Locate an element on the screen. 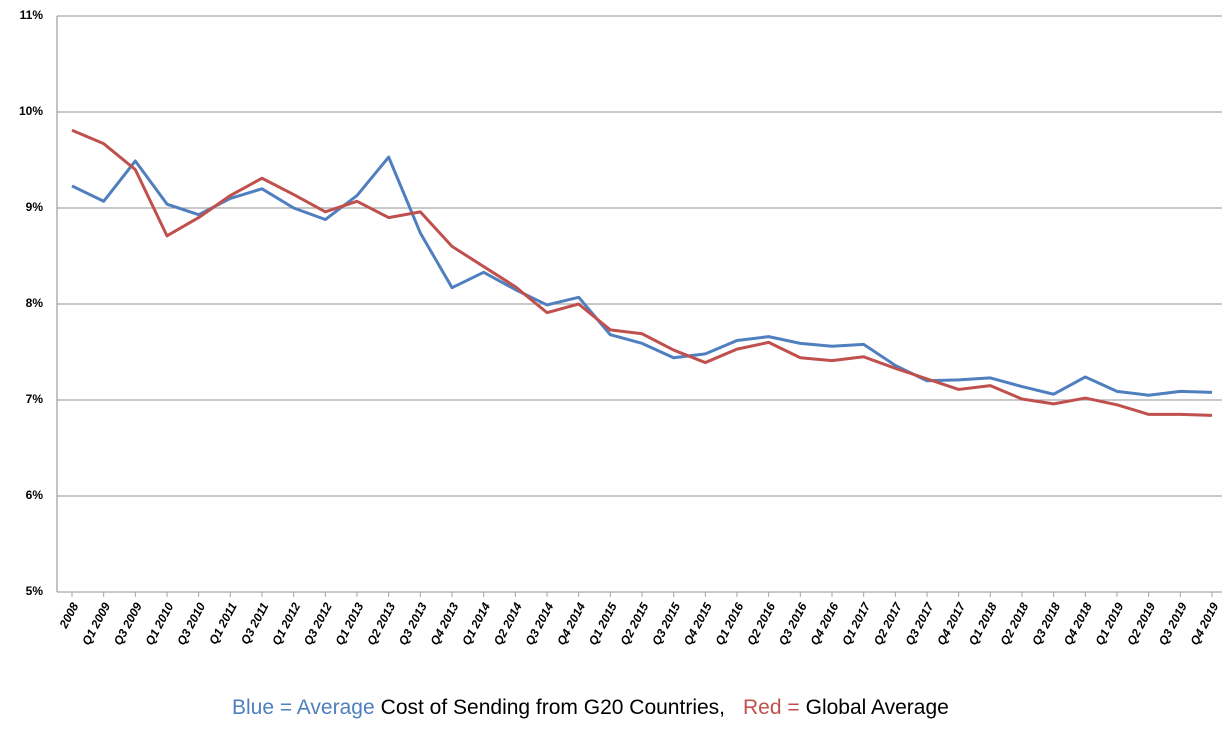 The image size is (1226, 731). x-tick-label: Q3 2014 is located at coordinates (539, 624).